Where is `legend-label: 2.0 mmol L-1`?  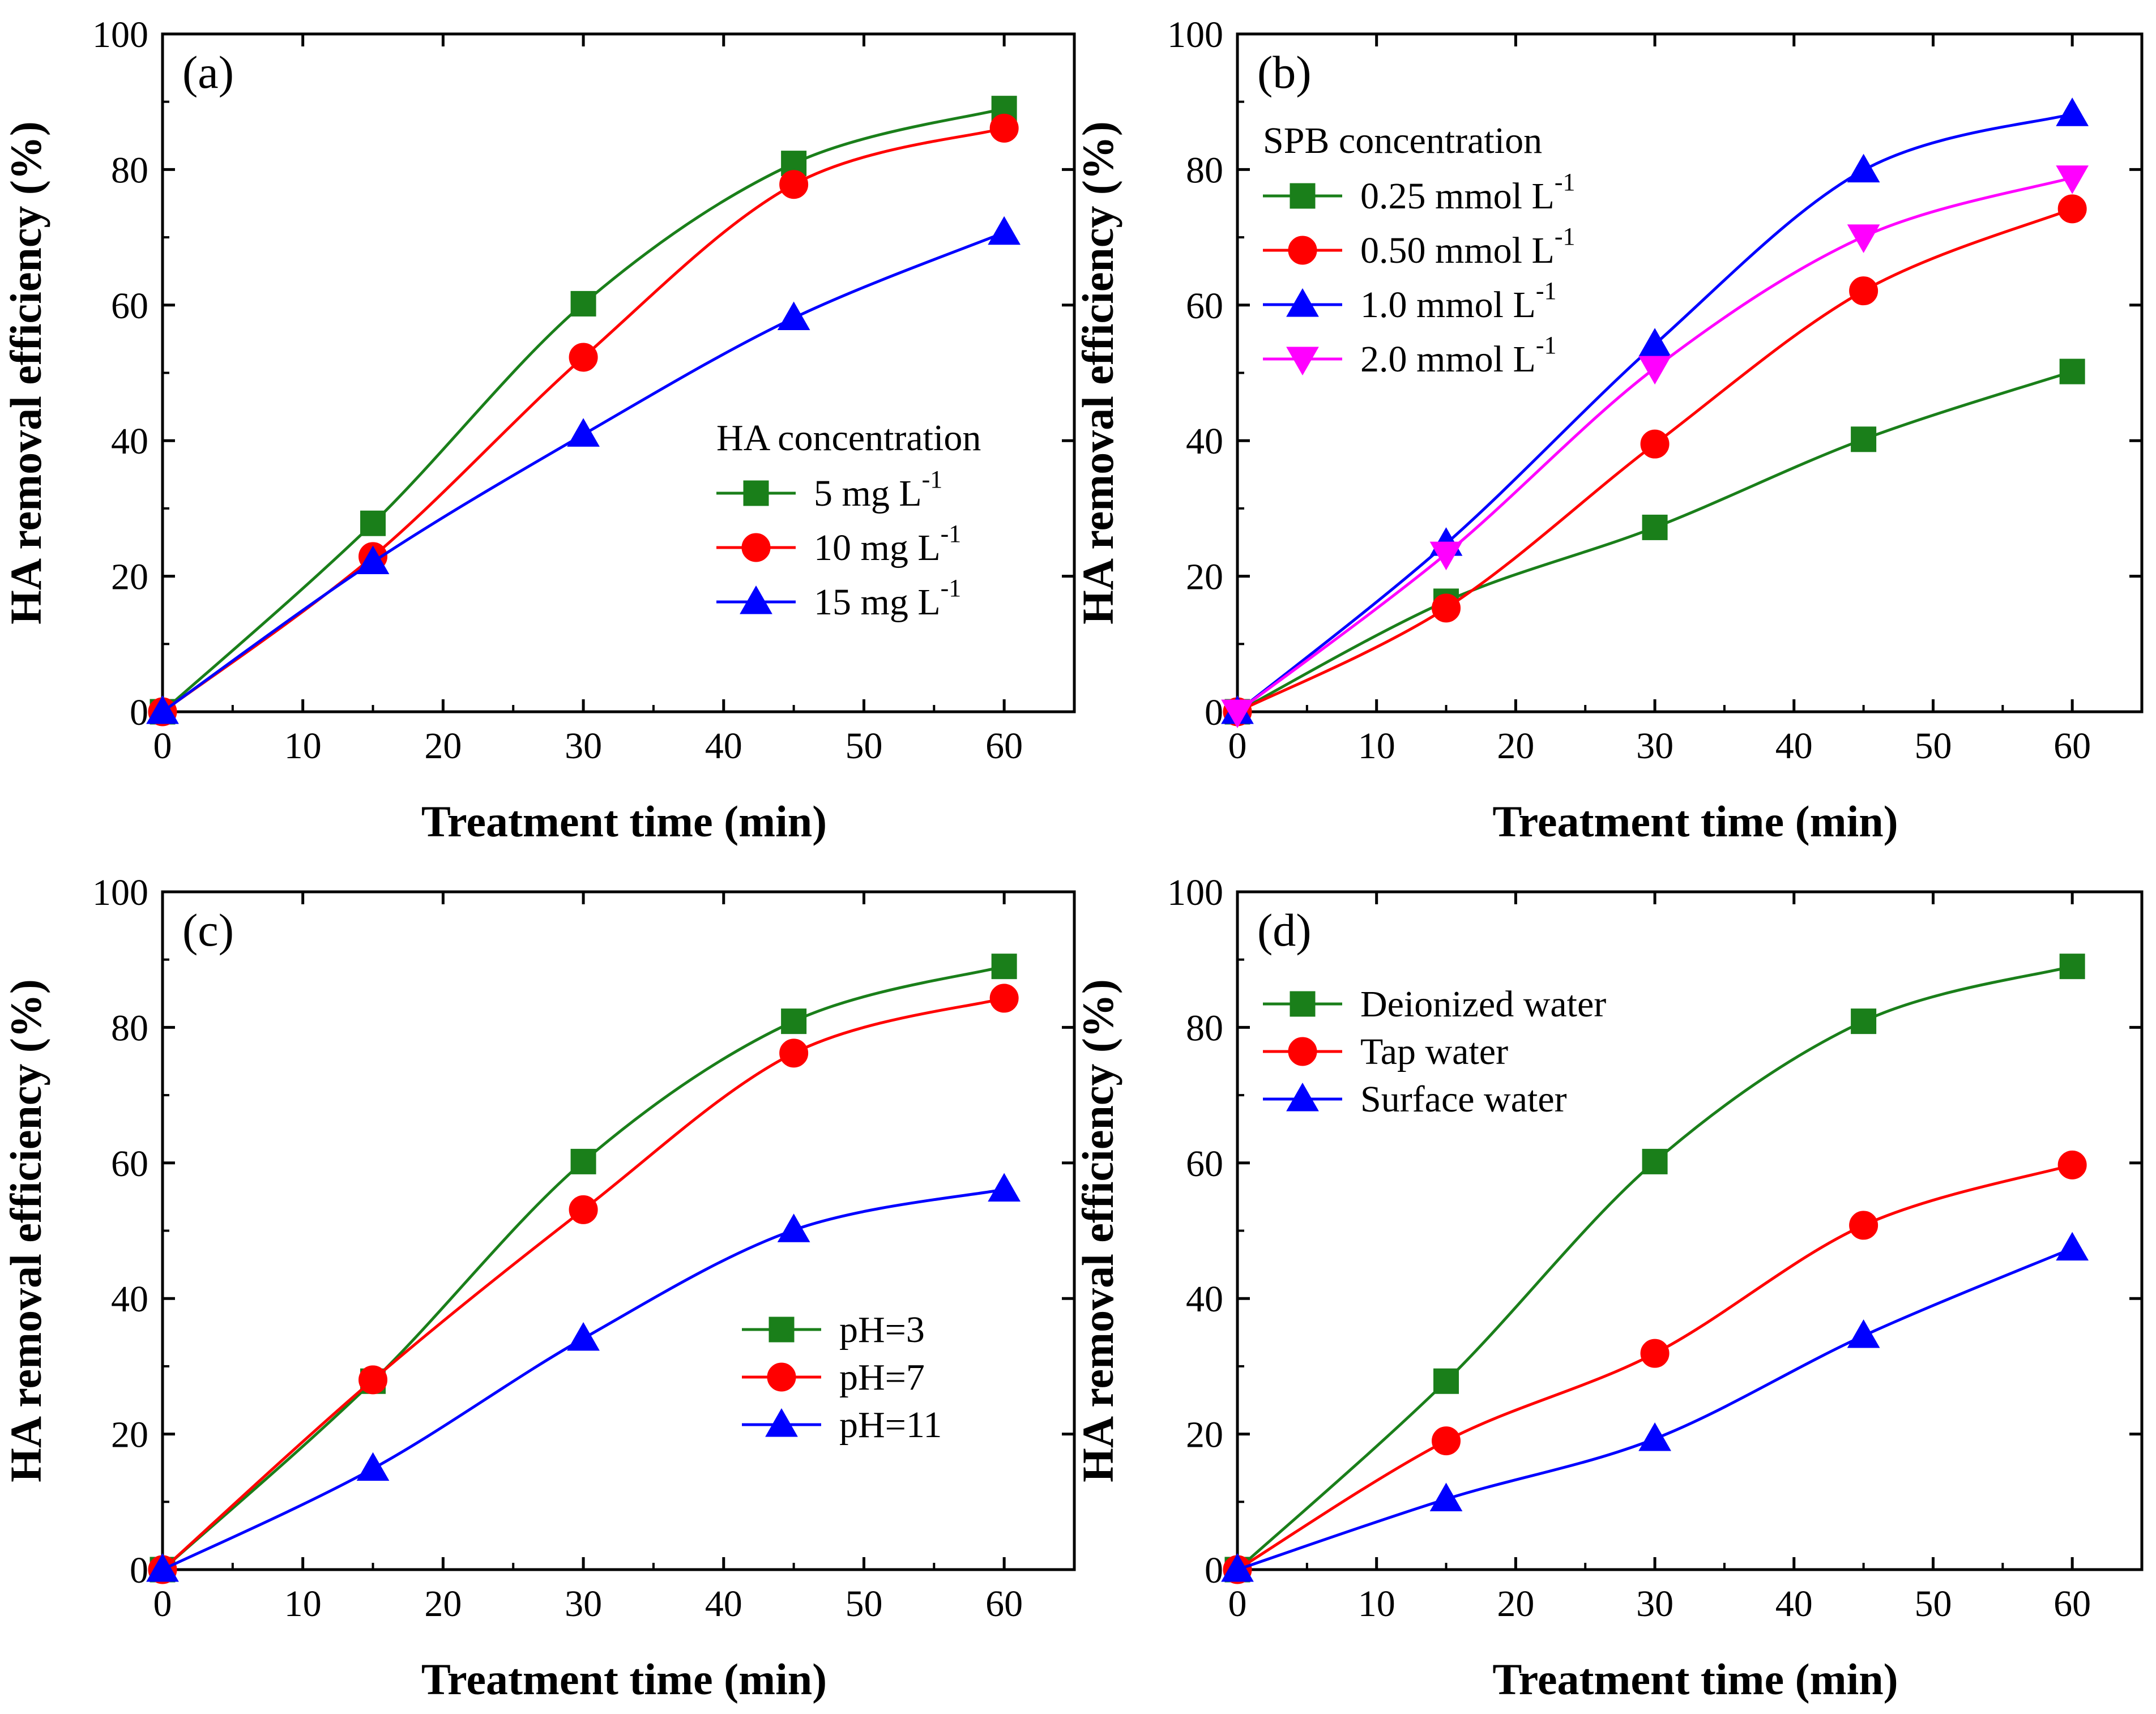 legend-label: 2.0 mmol L-1 is located at coordinates (1458, 355).